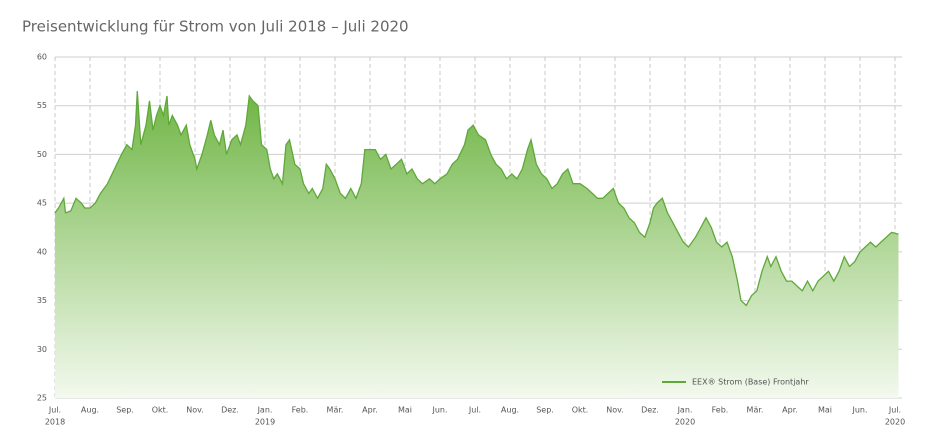 This screenshot has height=439, width=930. I want to click on x-tick-year: 2018, so click(55, 422).